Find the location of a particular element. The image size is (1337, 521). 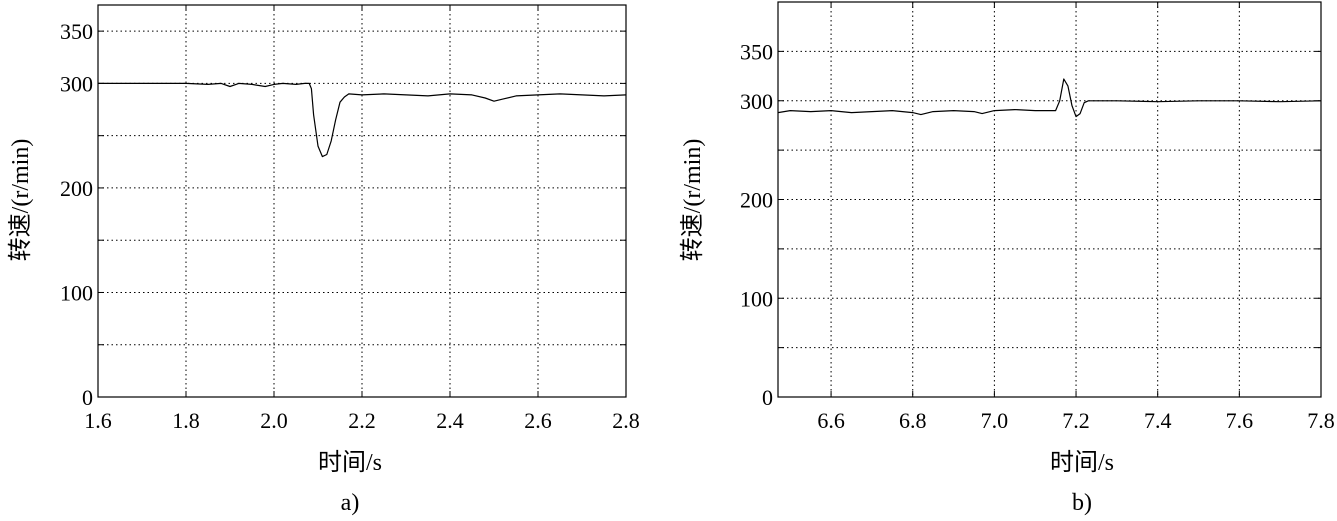

subfigure-caption: b) is located at coordinates (1082, 503).